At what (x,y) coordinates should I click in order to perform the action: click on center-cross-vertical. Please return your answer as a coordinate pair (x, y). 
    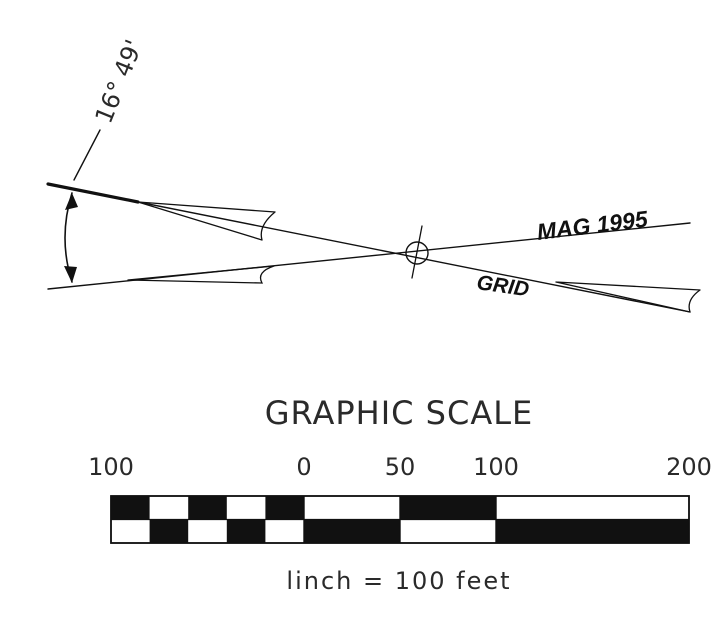
    Looking at the image, I should click on (417, 252).